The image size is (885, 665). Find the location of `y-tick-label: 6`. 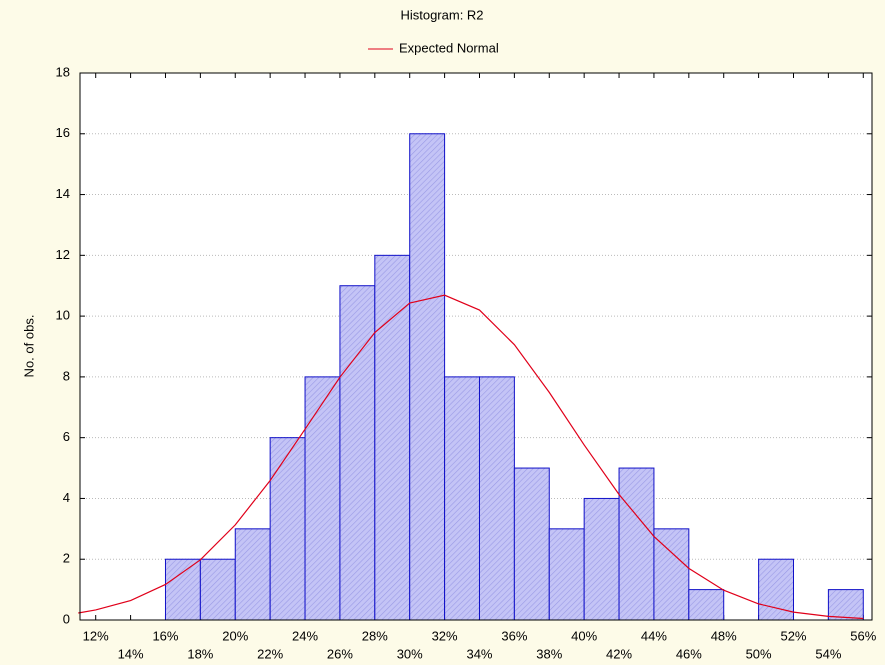

y-tick-label: 6 is located at coordinates (66, 436).